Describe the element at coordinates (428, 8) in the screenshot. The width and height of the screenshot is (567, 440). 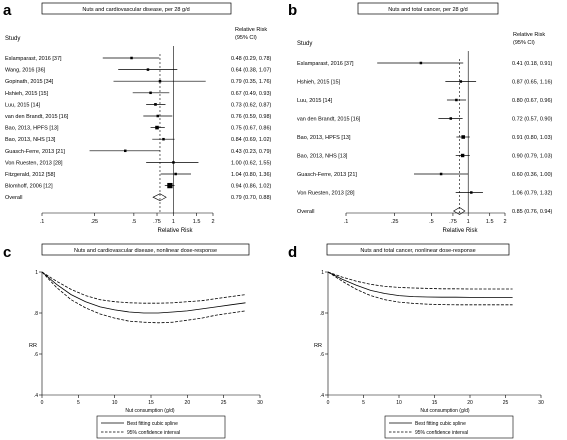
I see `panel-b-title-box` at that location.